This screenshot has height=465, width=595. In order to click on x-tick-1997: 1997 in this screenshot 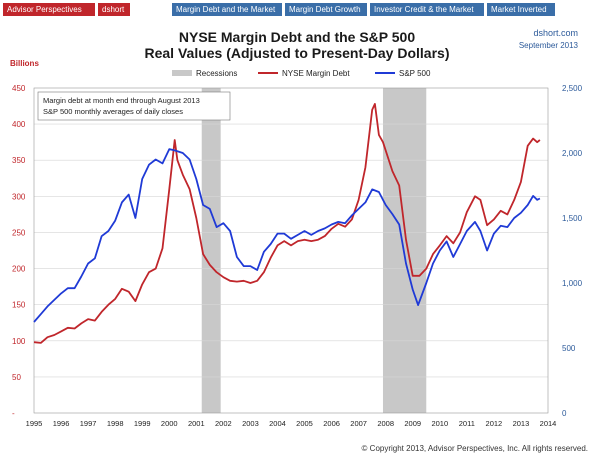, I will do `click(88, 423)`.